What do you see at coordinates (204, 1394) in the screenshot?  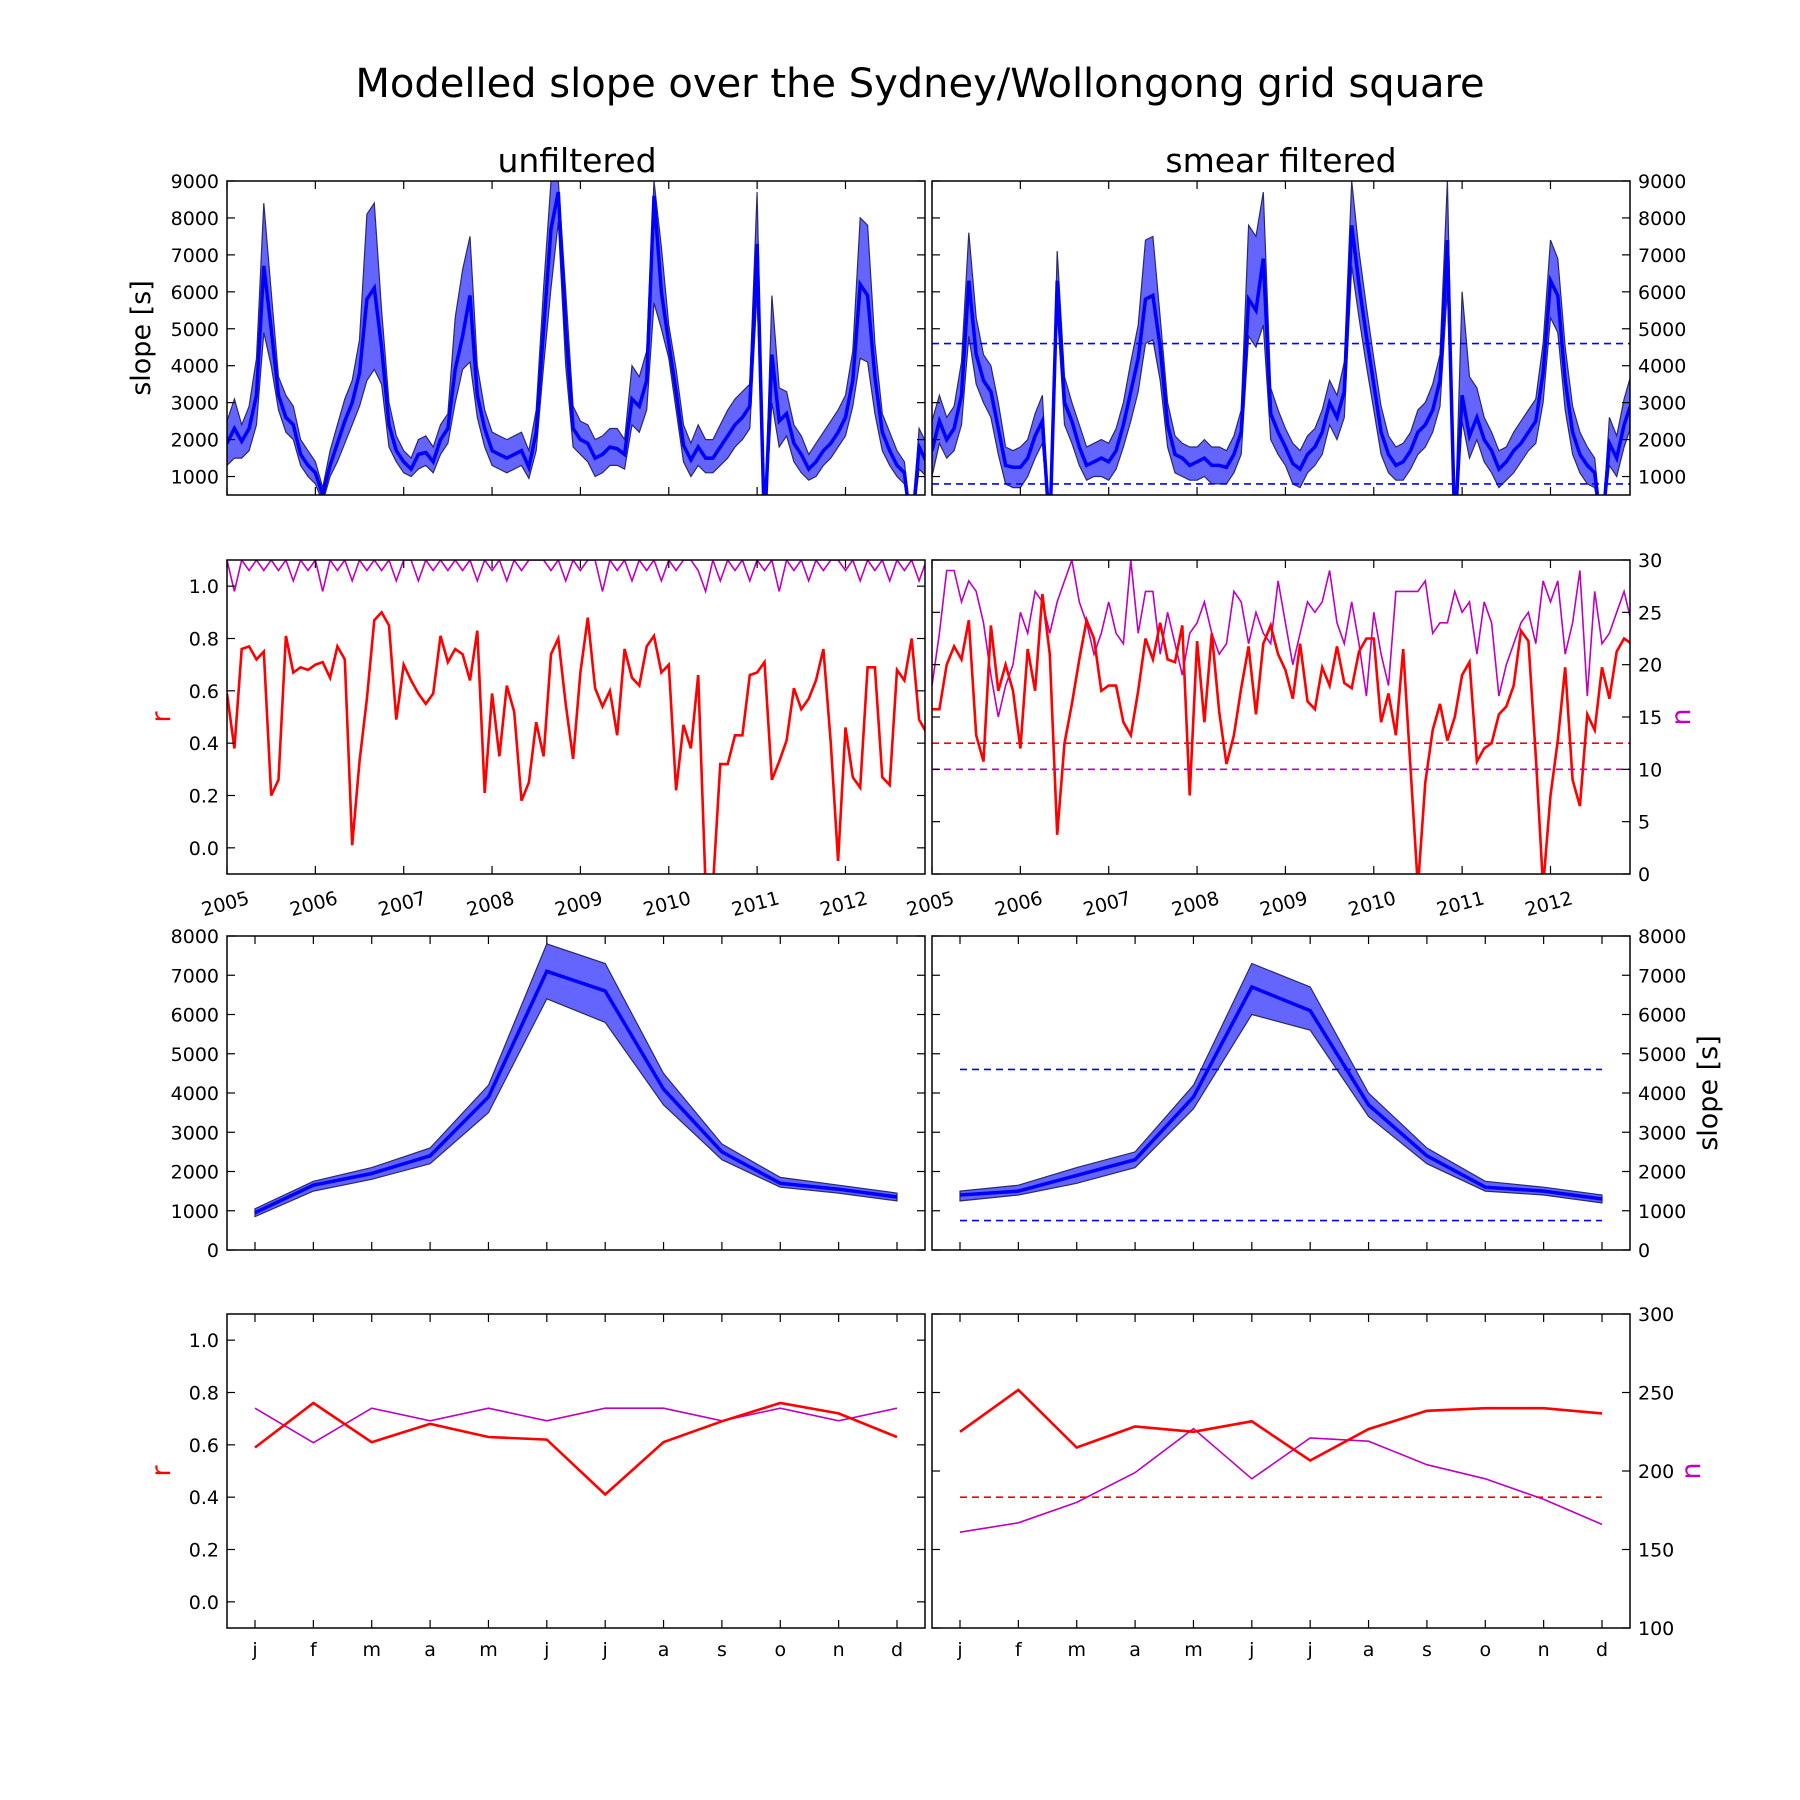 I see `clim-r-n-unfiltered-ytick-label: 0.8` at bounding box center [204, 1394].